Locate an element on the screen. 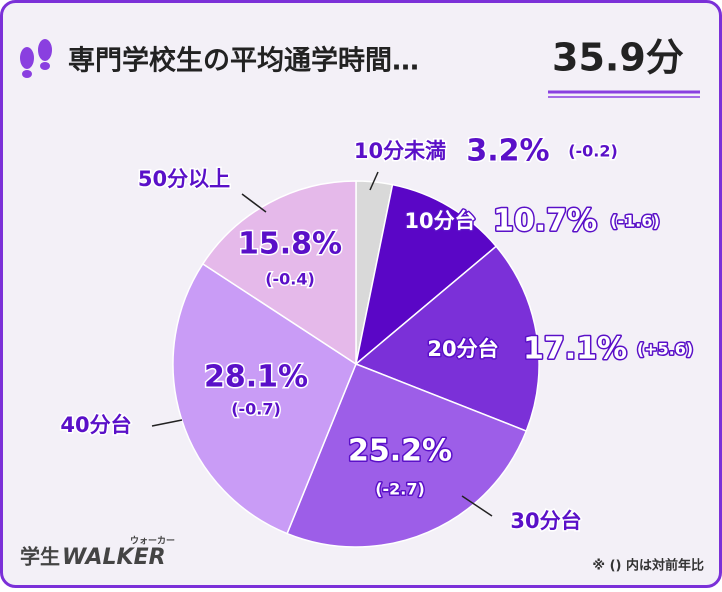 The height and width of the screenshot is (592, 722). change-label: (-2.7) is located at coordinates (400, 489).